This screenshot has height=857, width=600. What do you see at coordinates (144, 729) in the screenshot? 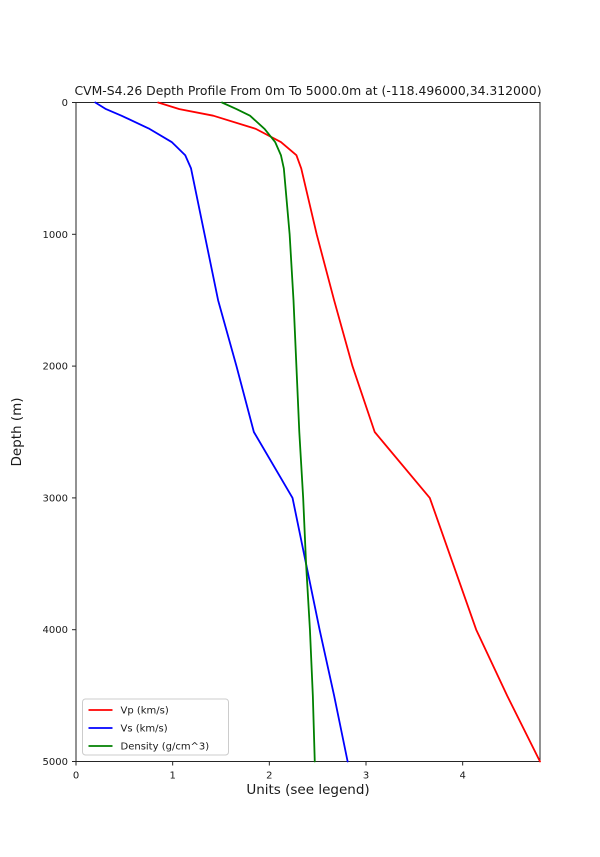
I see `legend-label: Vs (km/s)` at bounding box center [144, 729].